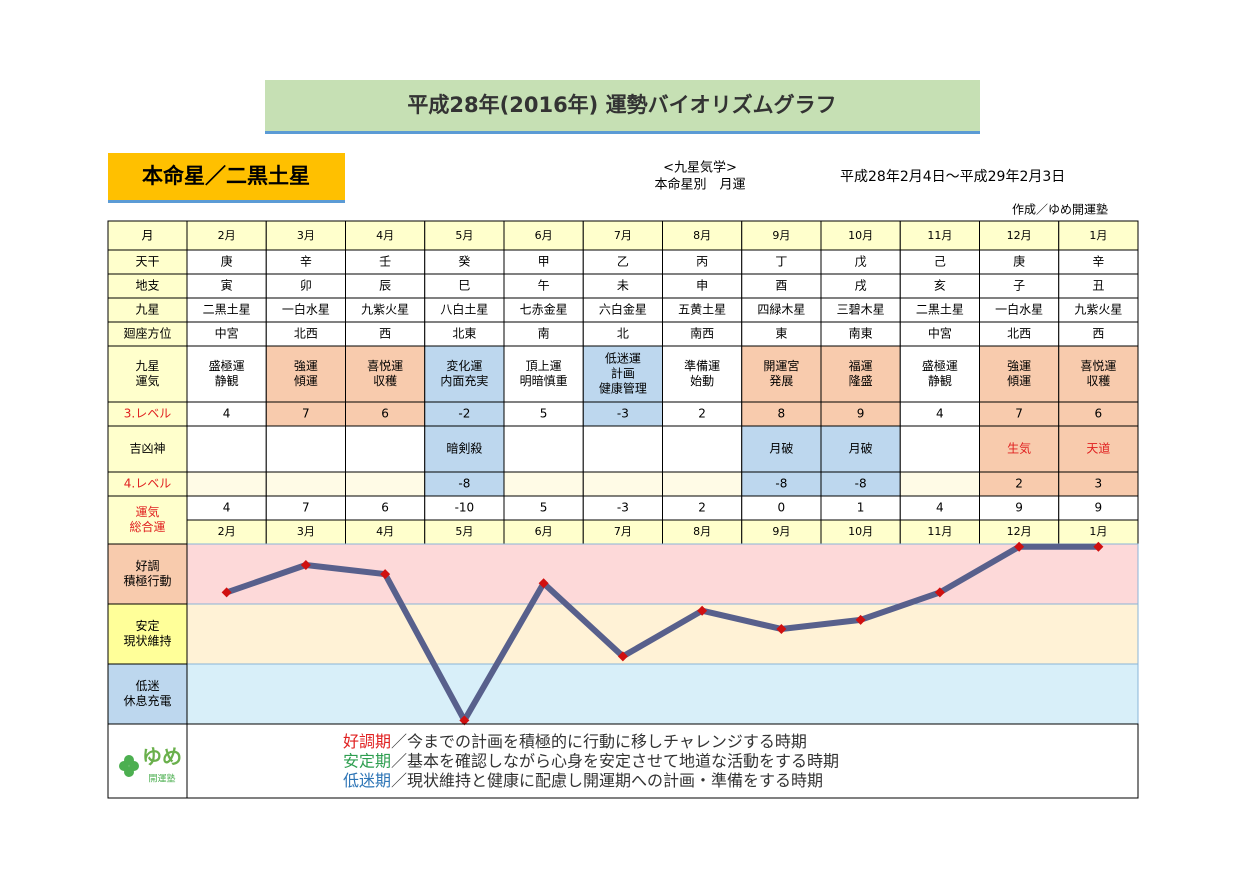 The height and width of the screenshot is (885, 1247). Describe the element at coordinates (306, 286) in the screenshot. I see `cell-text: 卯` at that location.